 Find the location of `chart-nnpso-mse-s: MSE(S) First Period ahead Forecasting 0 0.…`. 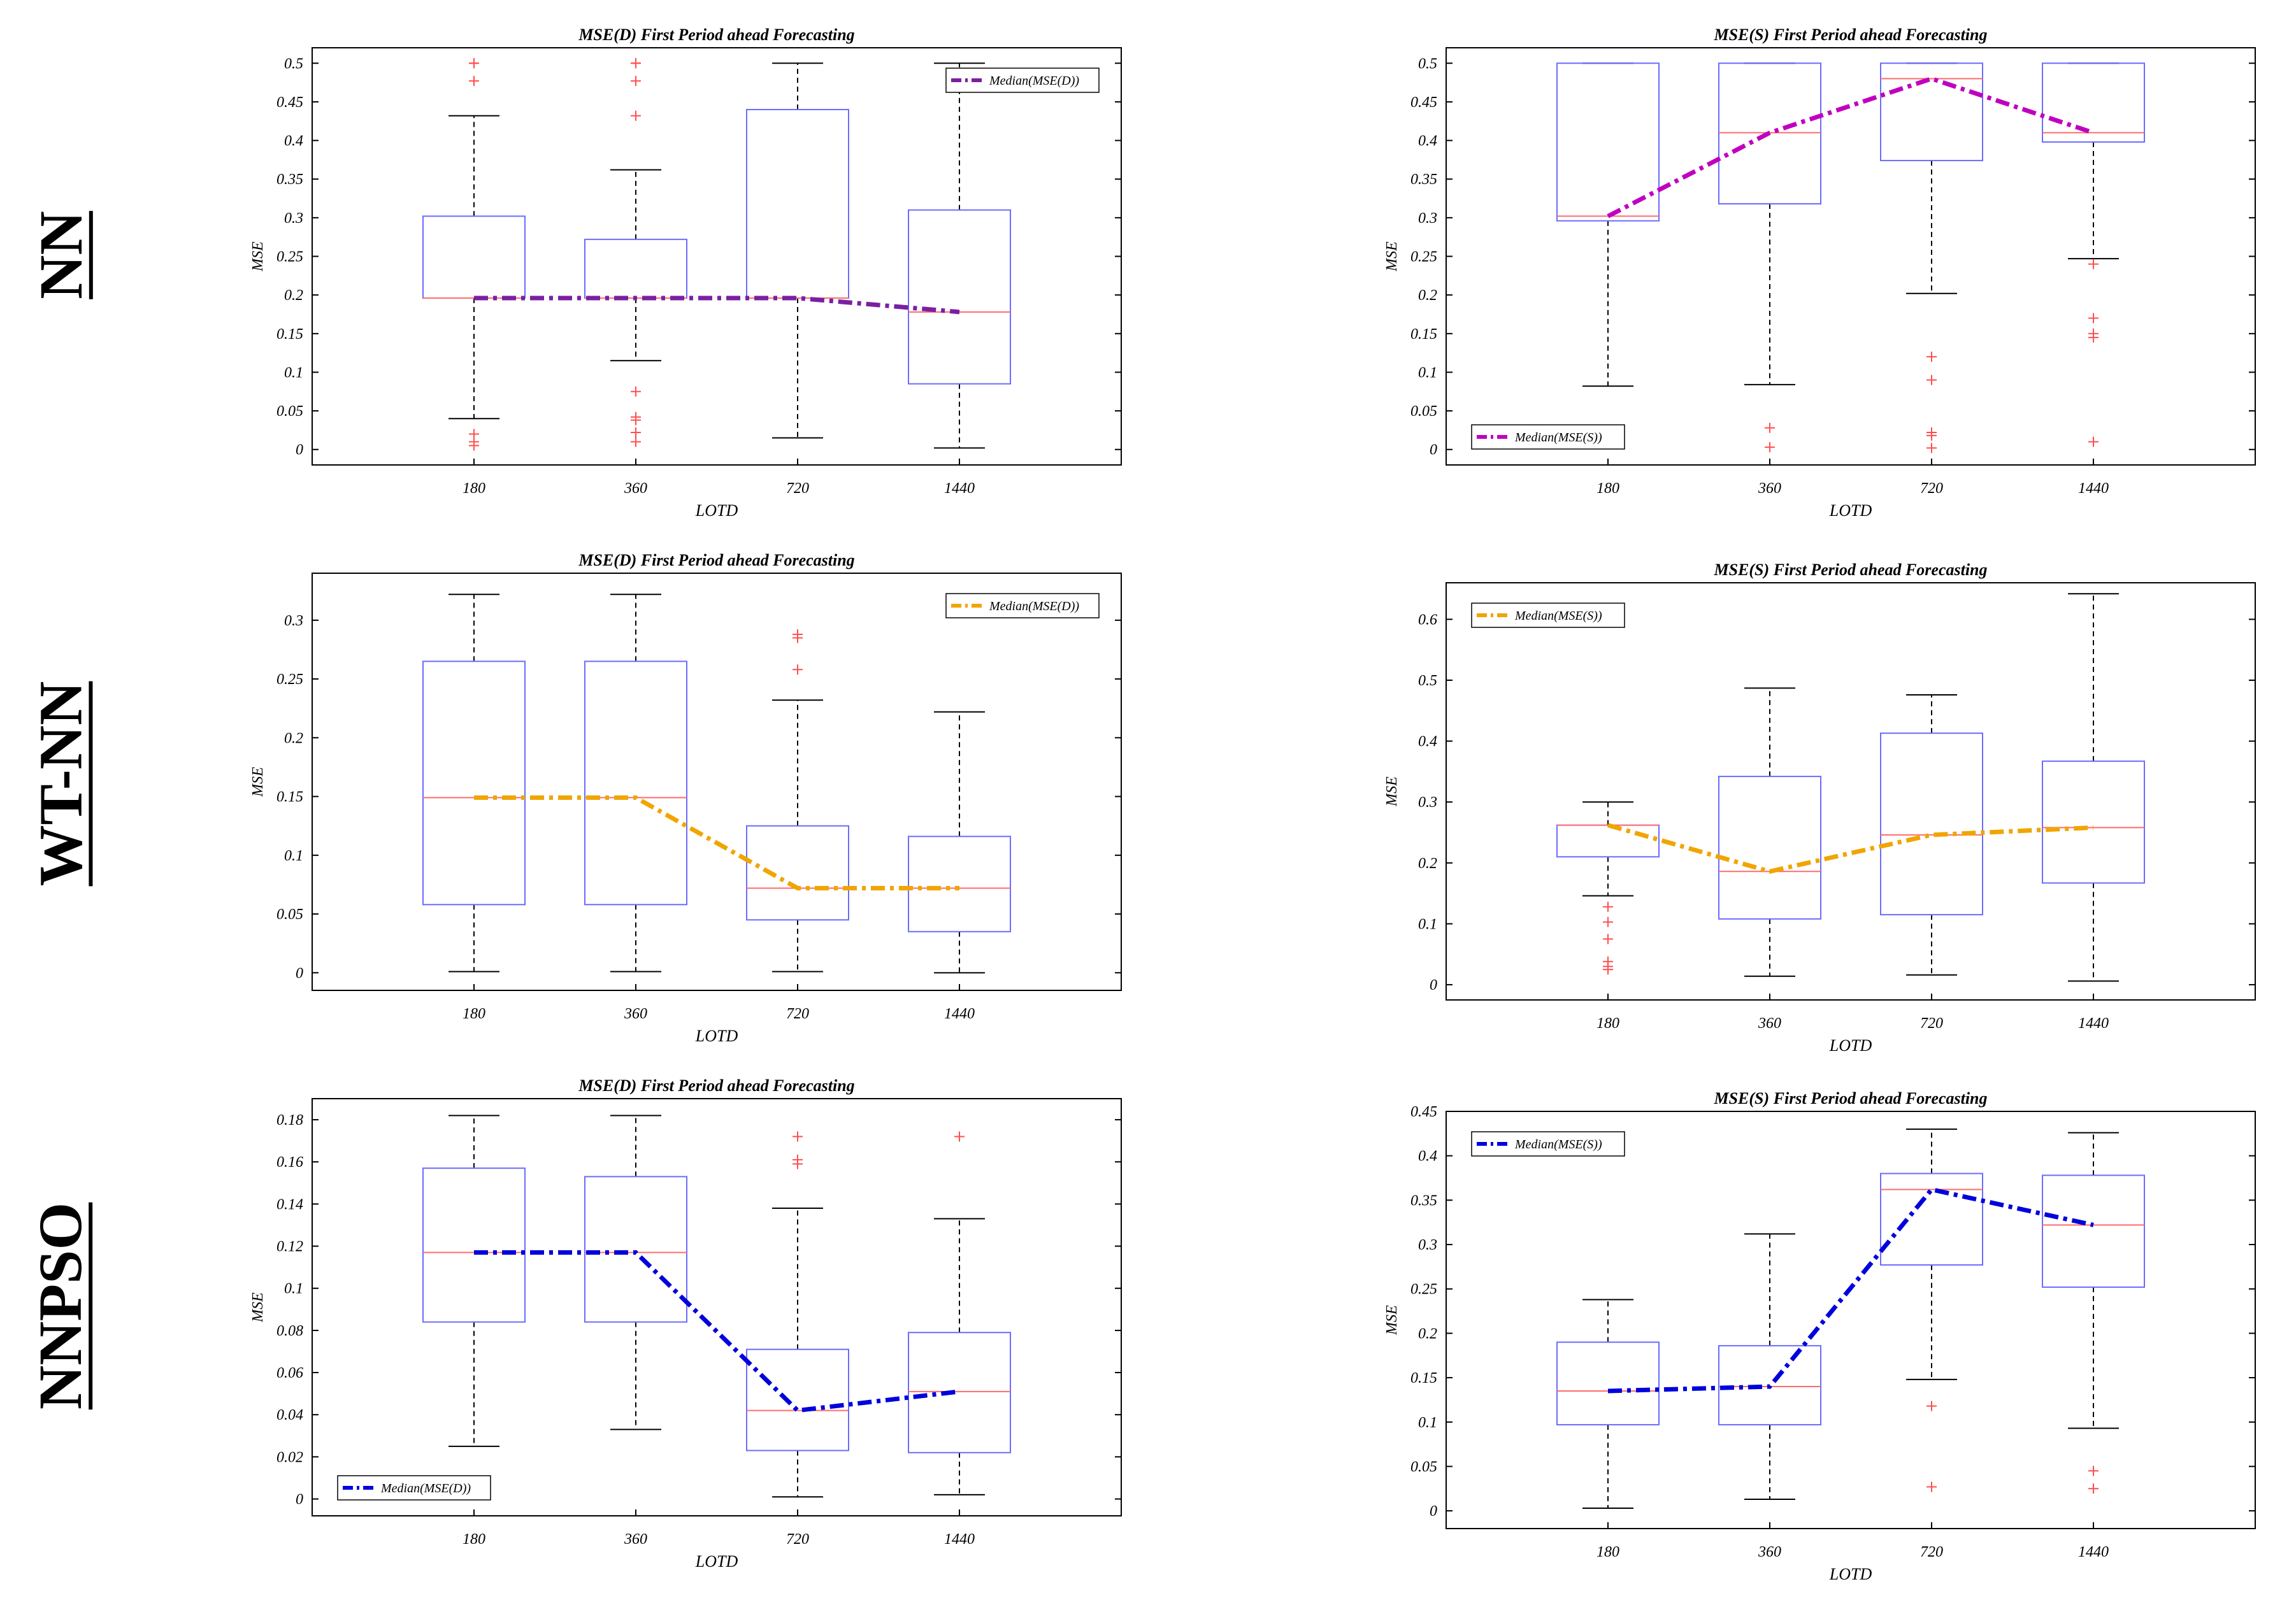

chart-nnpso-mse-s: MSE(S) First Period ahead Forecasting 0 0.… is located at coordinates (1816, 1333).